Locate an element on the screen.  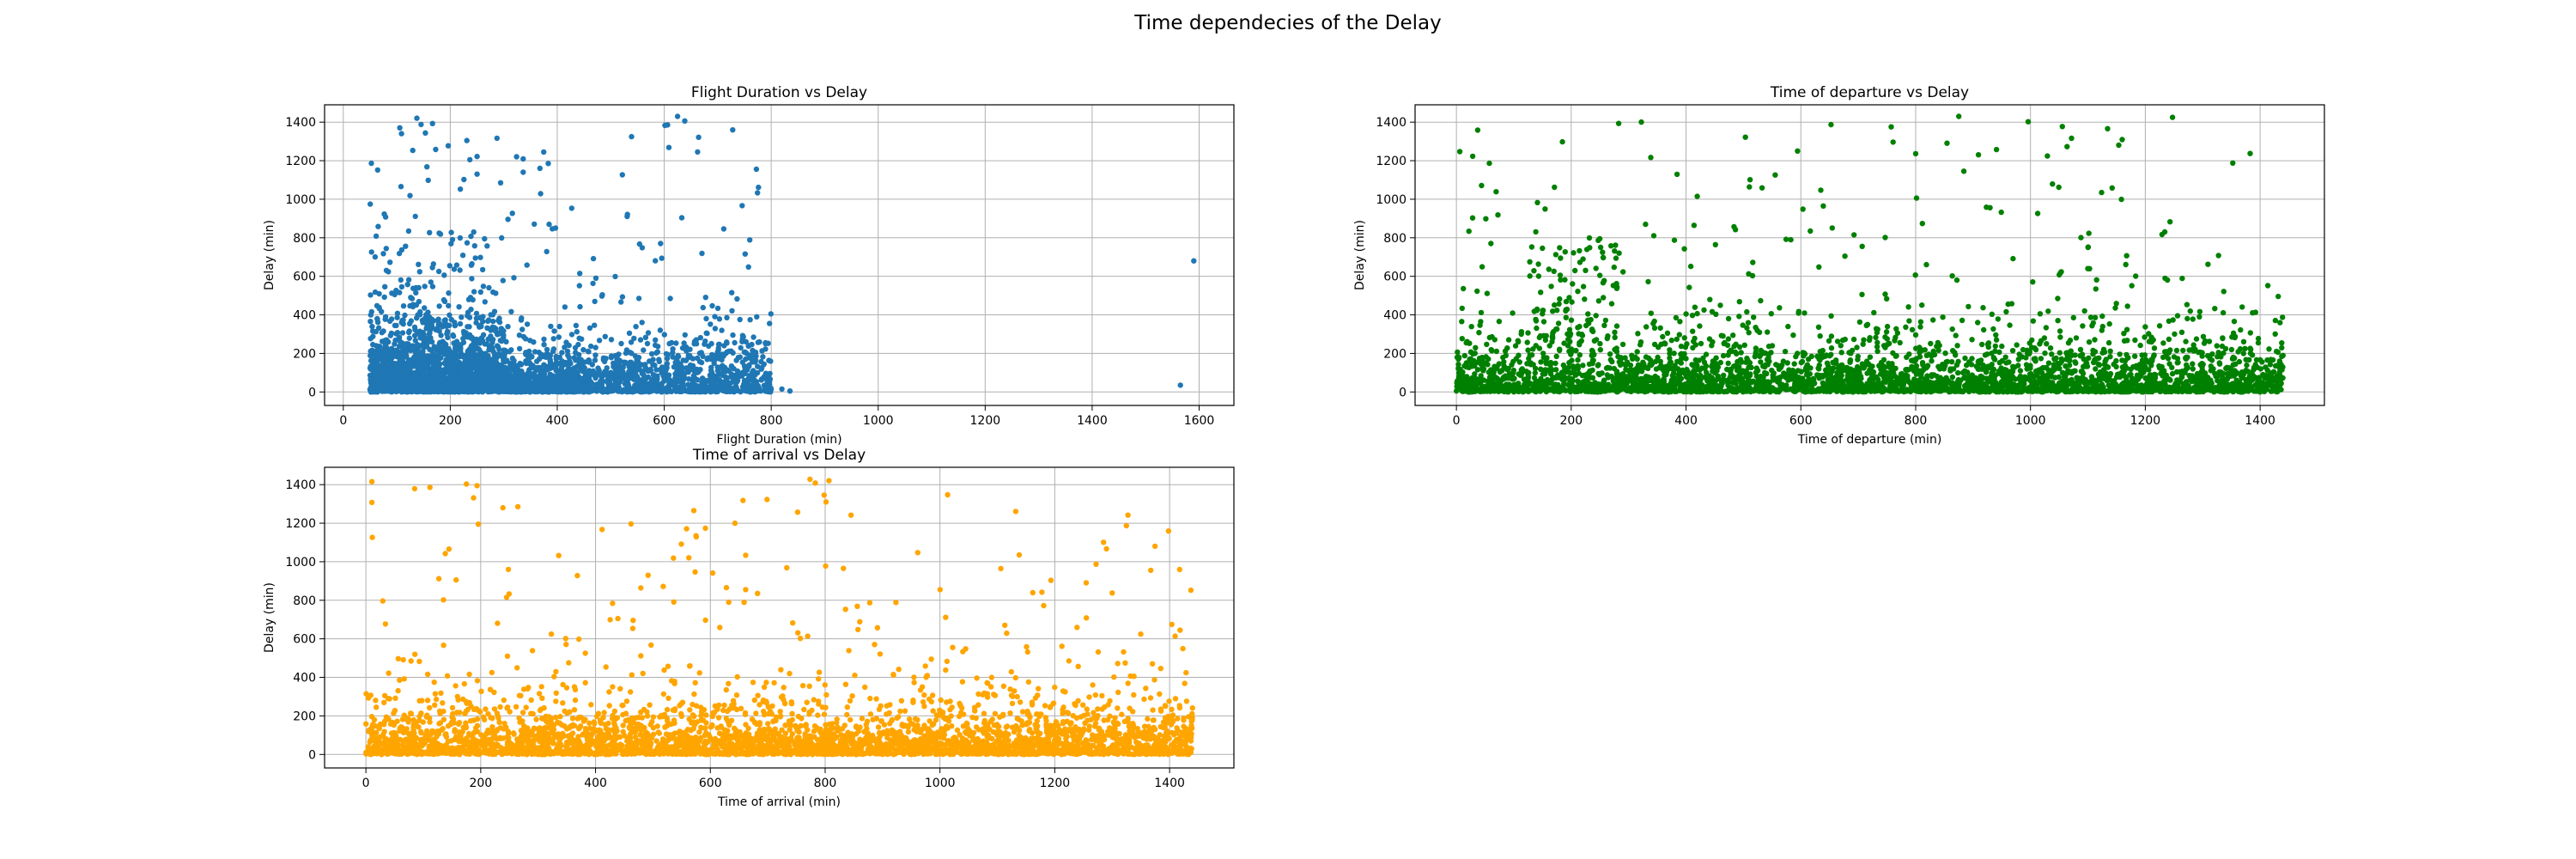
x-tick-label: 1200 is located at coordinates (985, 421).